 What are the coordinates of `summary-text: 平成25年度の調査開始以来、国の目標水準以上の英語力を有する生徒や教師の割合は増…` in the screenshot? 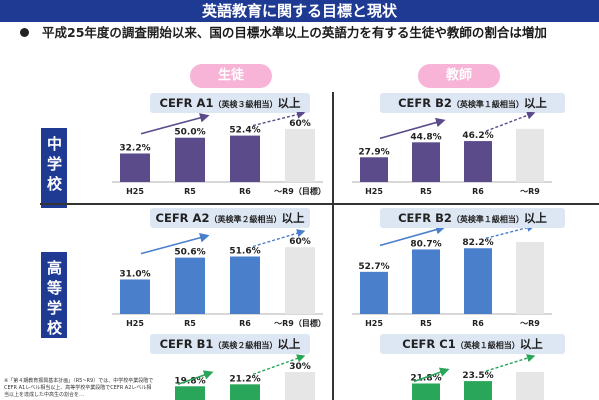 It's located at (300, 32).